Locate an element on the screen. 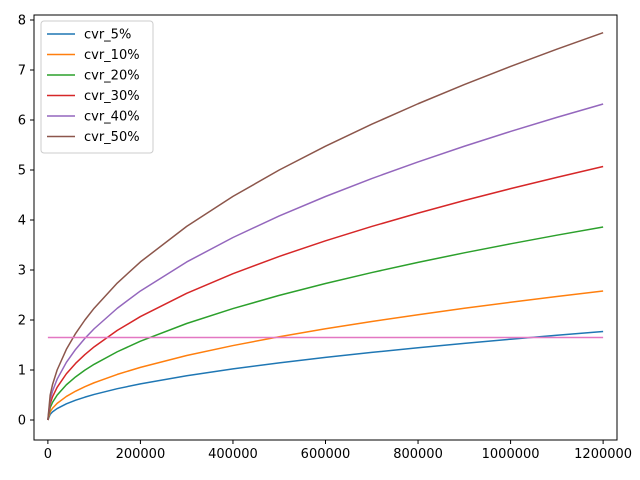 The width and height of the screenshot is (640, 480). x-tick-label: 1000000 is located at coordinates (511, 454).